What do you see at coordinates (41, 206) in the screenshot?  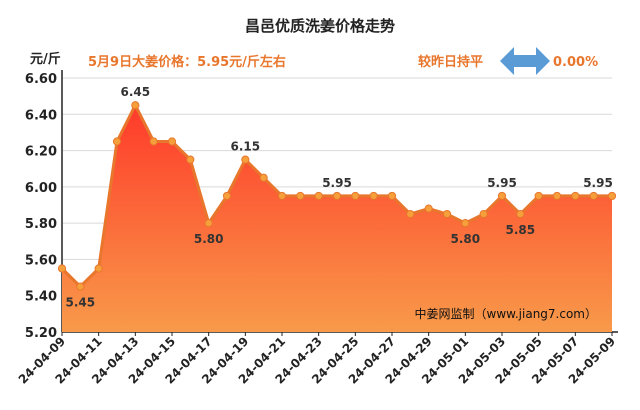 I see `y-axis-ticks: 5.20 5.40 5.60 5.80 6.00 6.20 6.40 6.60` at bounding box center [41, 206].